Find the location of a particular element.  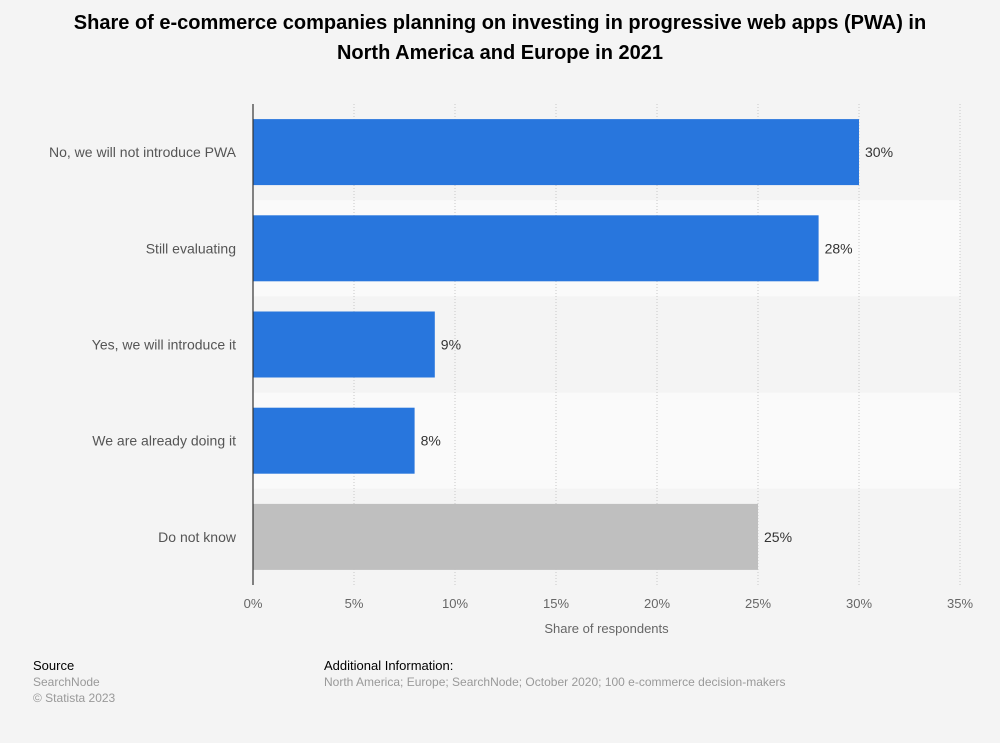

data-label: 30% is located at coordinates (879, 152).